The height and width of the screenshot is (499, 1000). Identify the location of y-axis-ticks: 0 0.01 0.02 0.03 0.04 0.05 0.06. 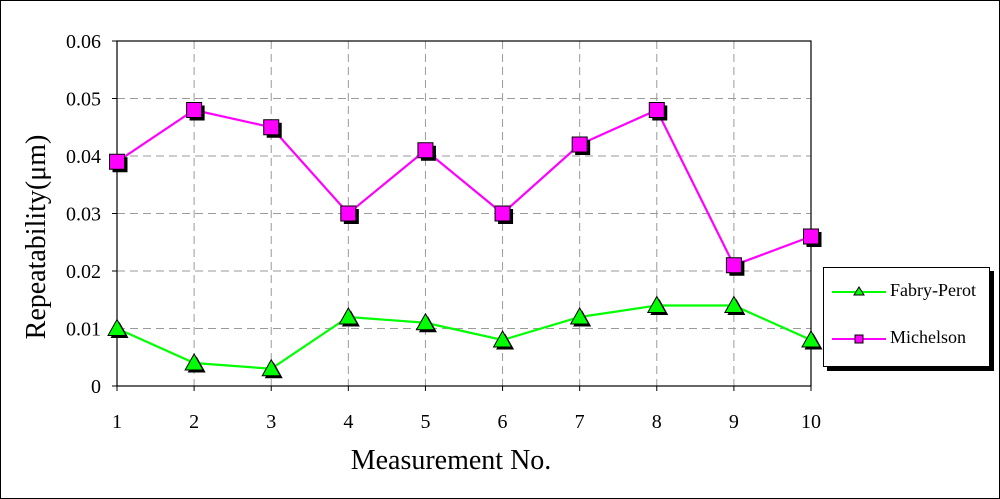
(91, 214).